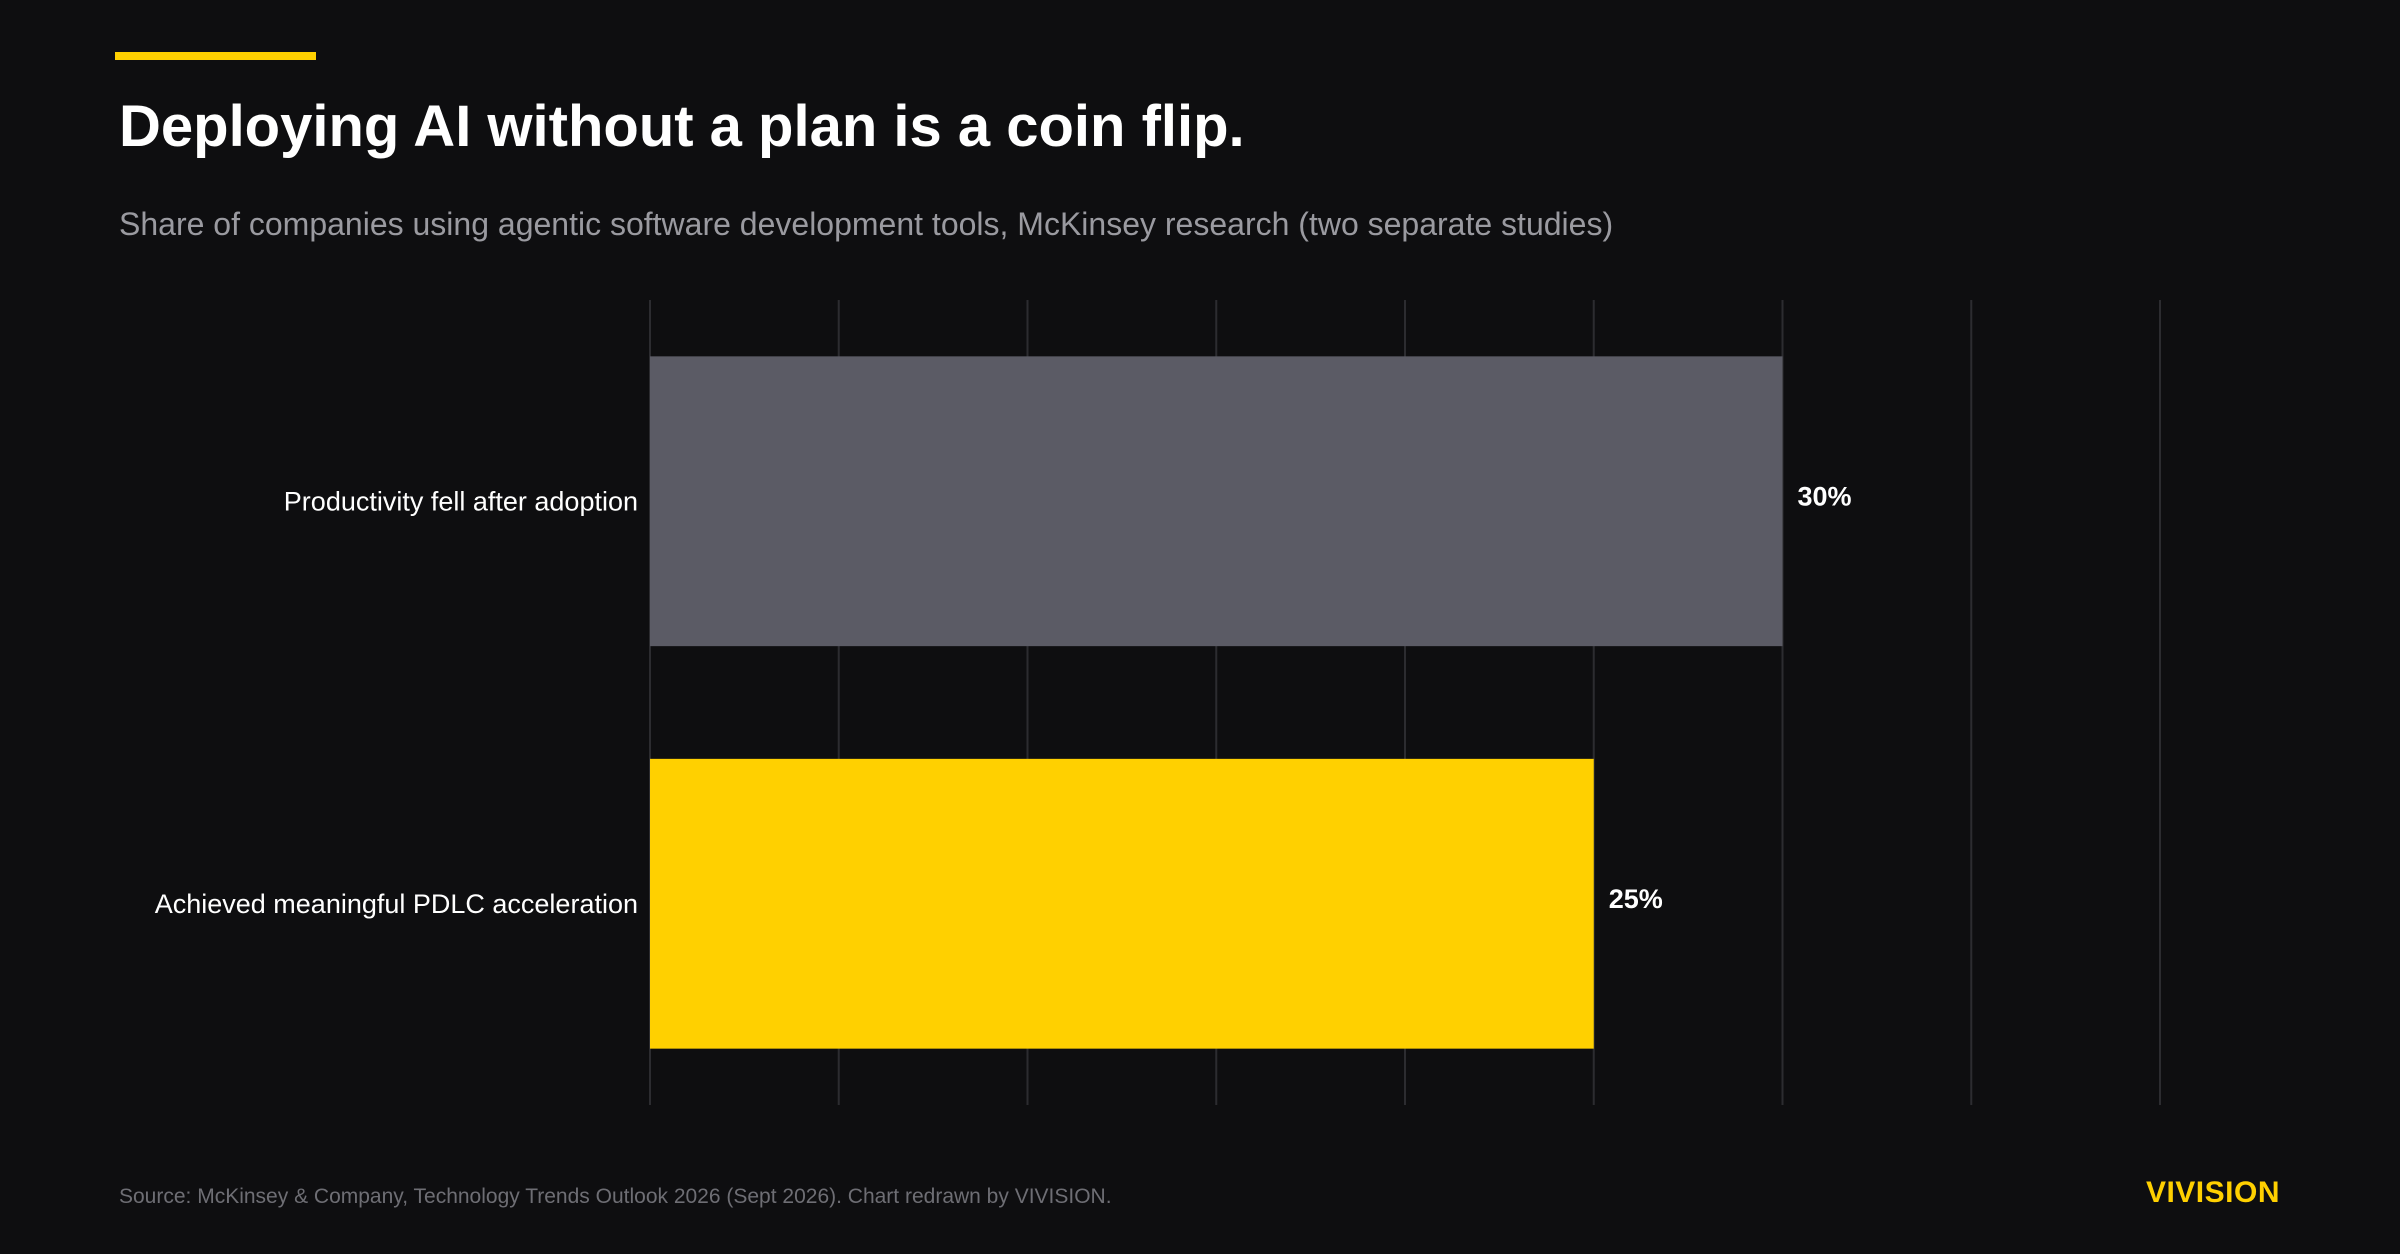 The height and width of the screenshot is (1254, 2400). I want to click on category-label: Productivity fell after adoption, so click(461, 501).